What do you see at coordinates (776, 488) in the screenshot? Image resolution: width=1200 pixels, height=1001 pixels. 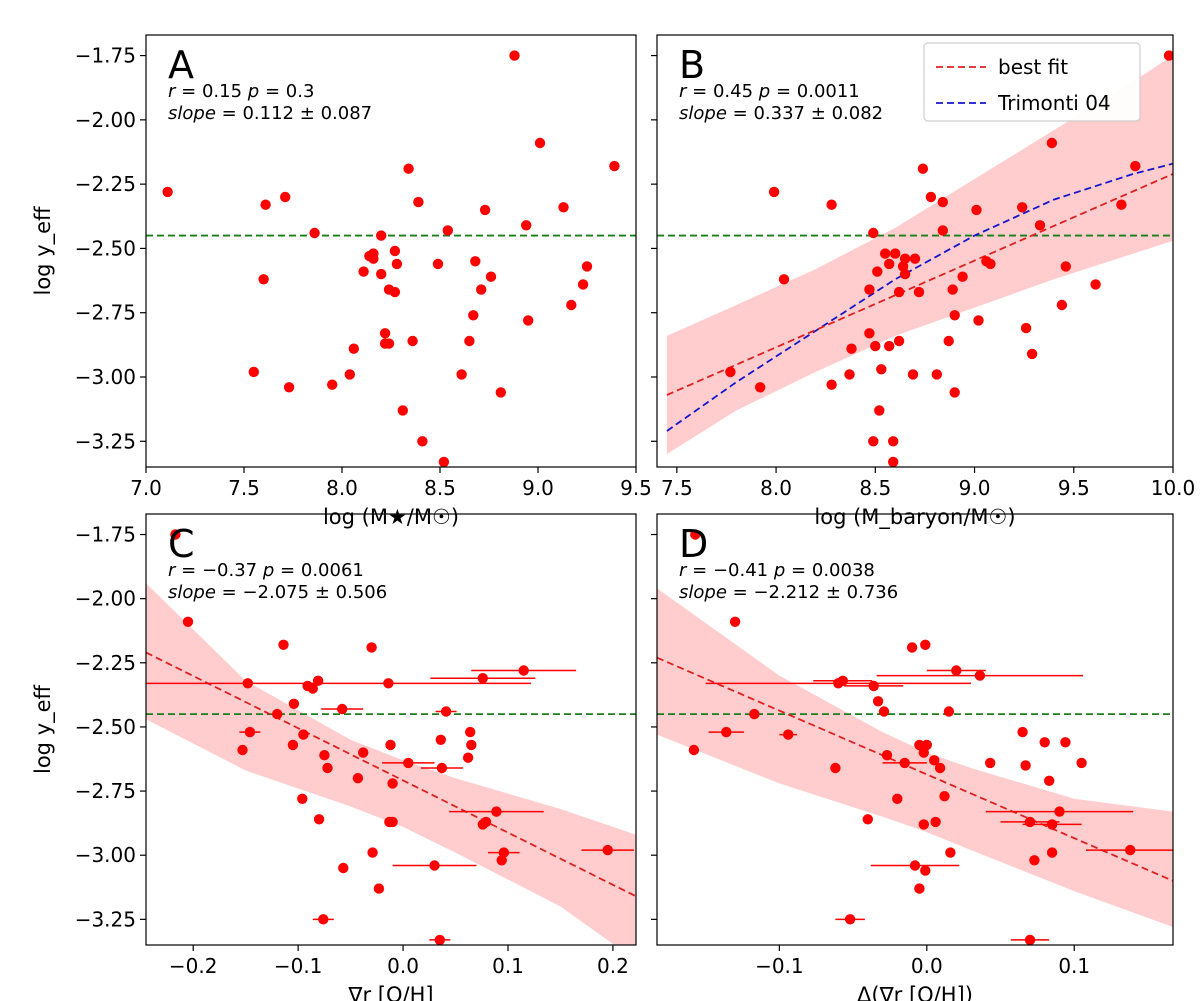 I see `x-tick-label: 8.0` at bounding box center [776, 488].